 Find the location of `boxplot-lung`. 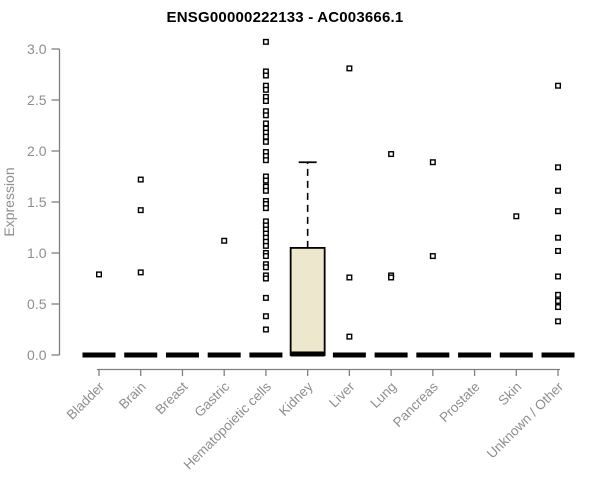

boxplot-lung is located at coordinates (391, 254).